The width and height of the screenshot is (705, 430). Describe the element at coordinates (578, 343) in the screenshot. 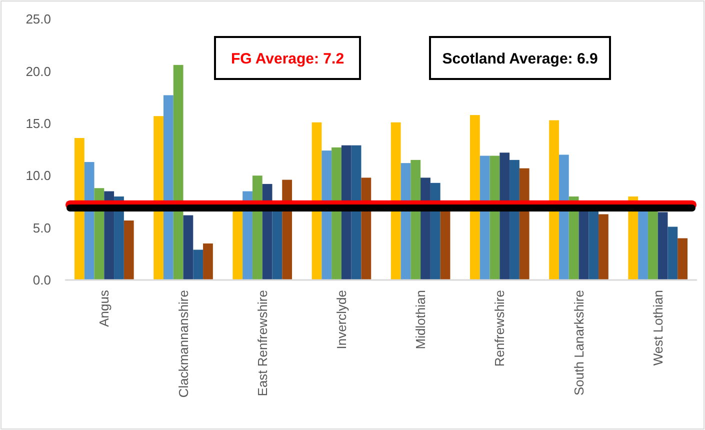

I see `x-tick-label: South Lanarkshire` at that location.